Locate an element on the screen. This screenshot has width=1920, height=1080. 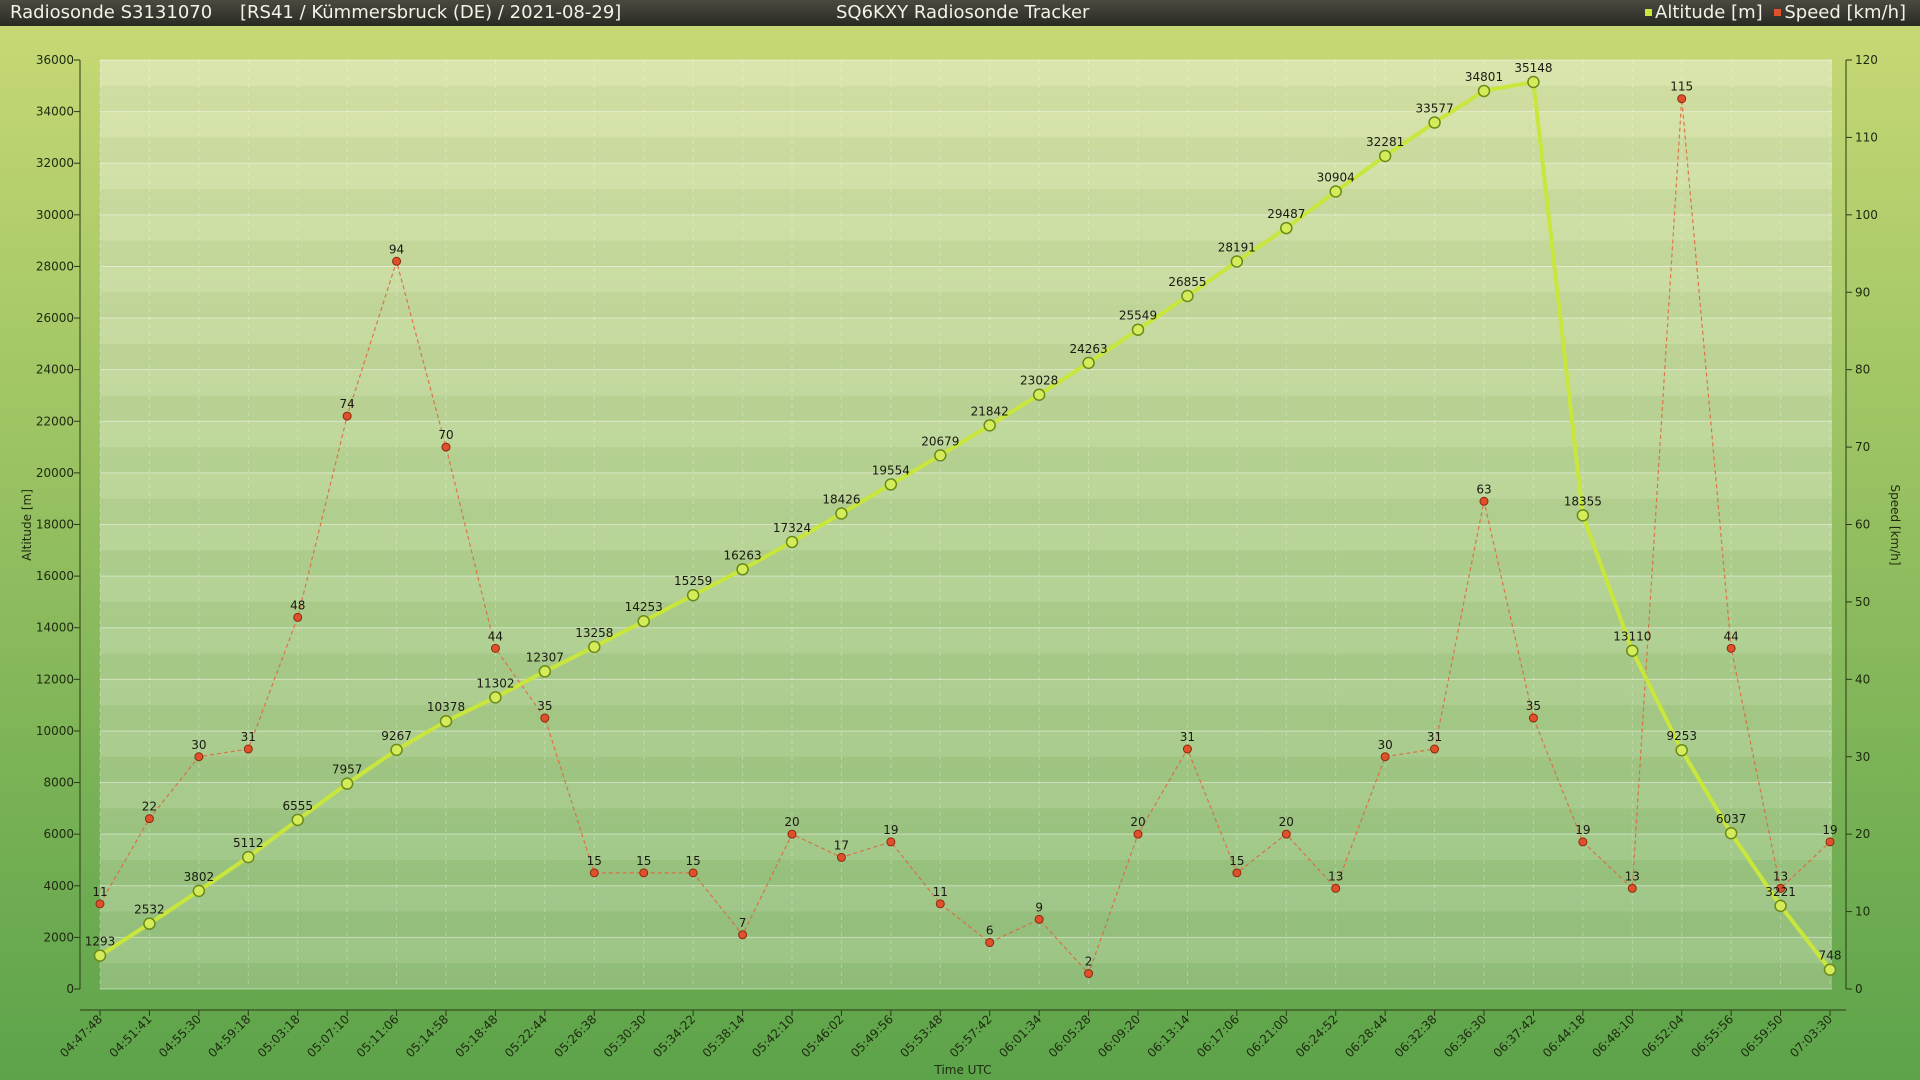
altitude-data-label: 6555 is located at coordinates (297, 806).